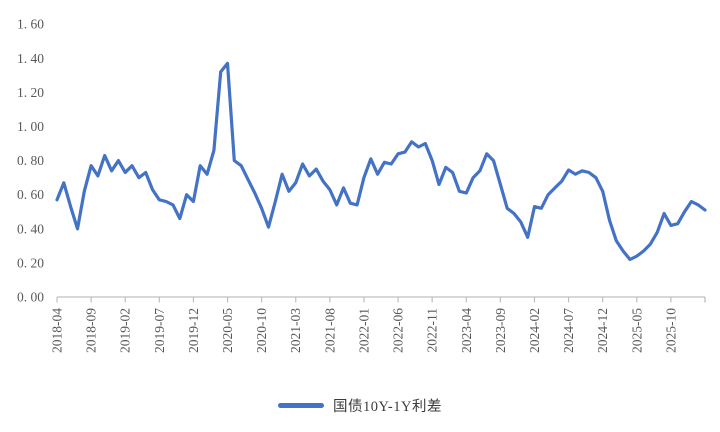 The height and width of the screenshot is (432, 720). I want to click on svg-text: 2025-10, so click(670, 330).